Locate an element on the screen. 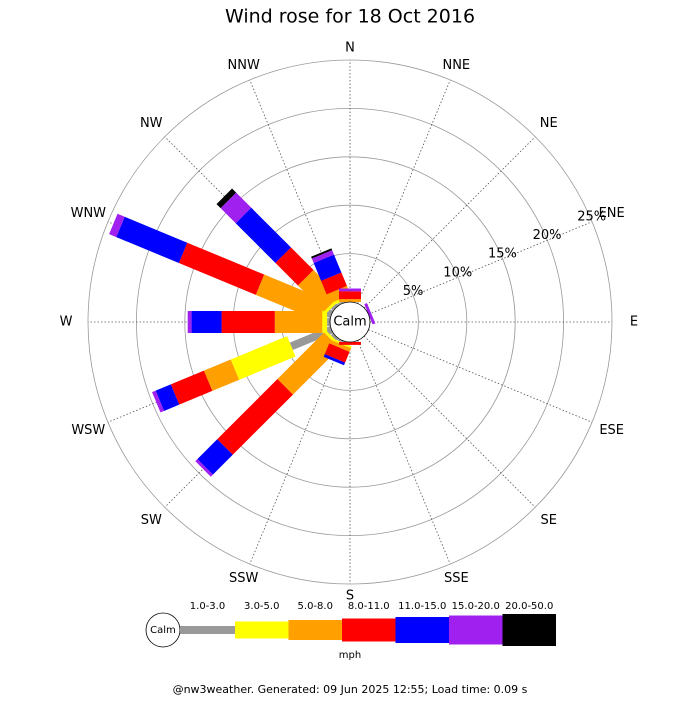  direction-label: ENE is located at coordinates (612, 213).